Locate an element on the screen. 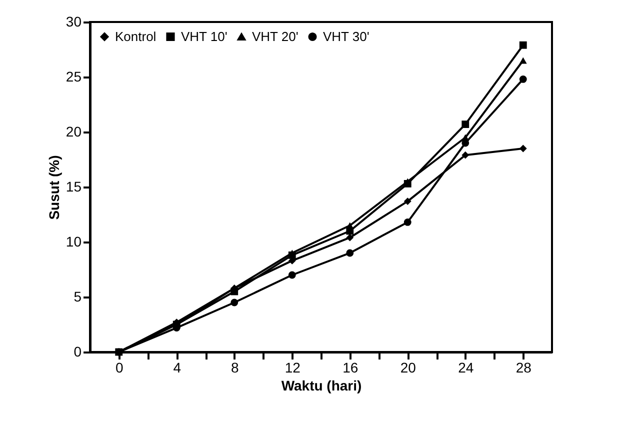 This screenshot has height=430, width=618. legend-label: Kontrol is located at coordinates (135, 36).